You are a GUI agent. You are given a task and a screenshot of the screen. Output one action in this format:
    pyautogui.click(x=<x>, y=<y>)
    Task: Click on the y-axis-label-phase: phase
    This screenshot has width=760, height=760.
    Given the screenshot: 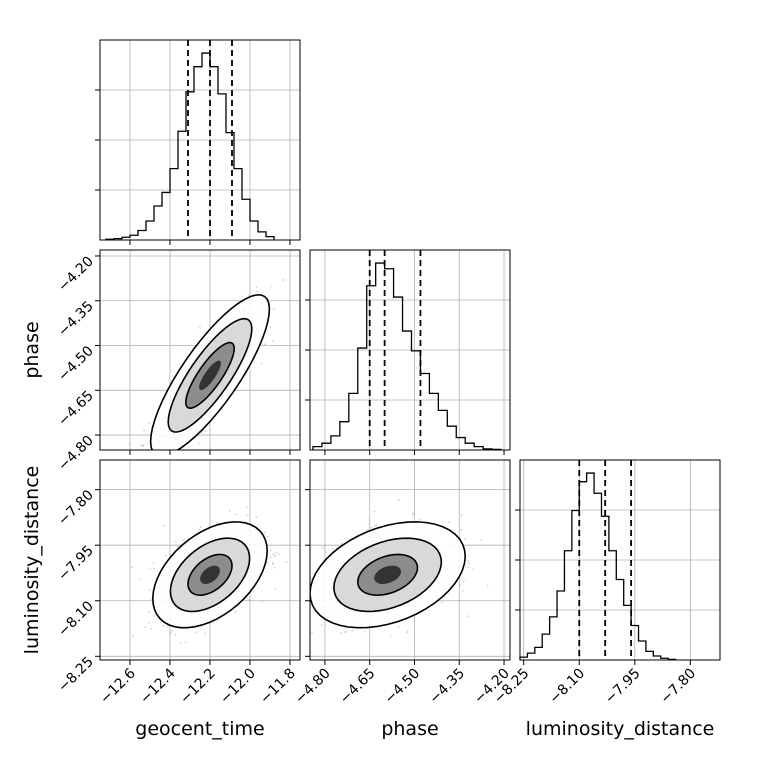 What is the action you would take?
    pyautogui.click(x=32, y=349)
    